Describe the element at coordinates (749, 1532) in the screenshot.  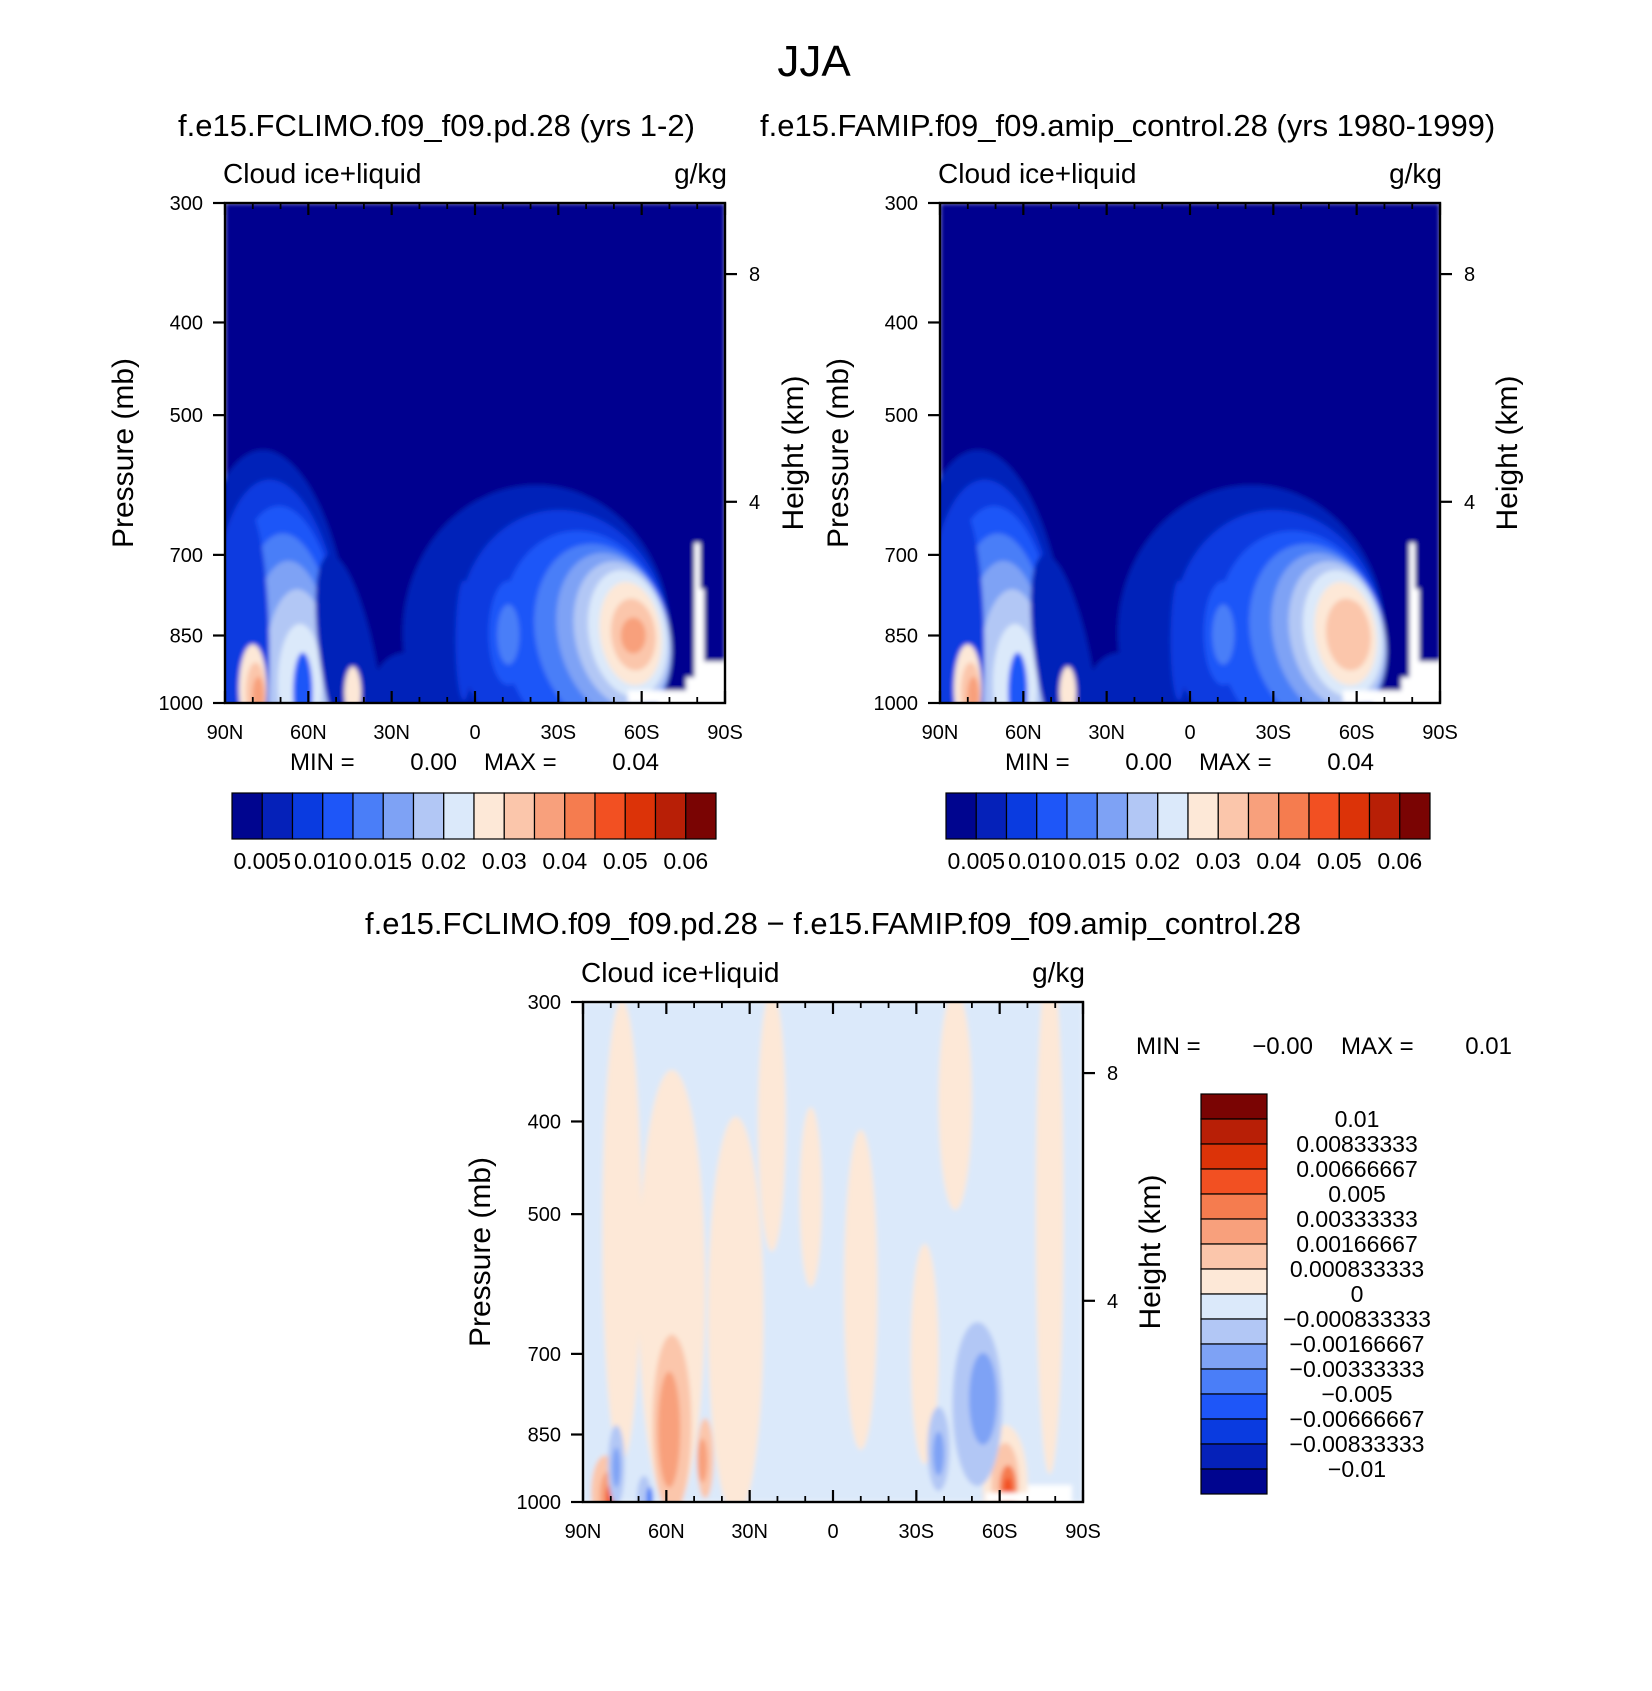
I see `panel-diff-xtick-label: 30N` at that location.